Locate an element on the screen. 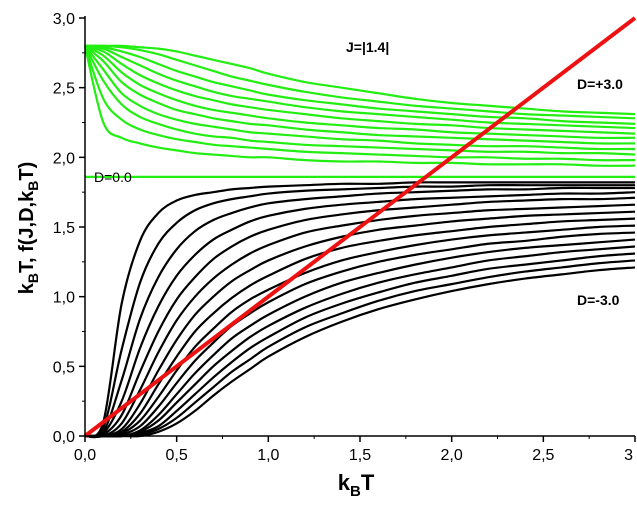 This screenshot has width=637, height=508. y-label-p3: T) is located at coordinates (27, 171).